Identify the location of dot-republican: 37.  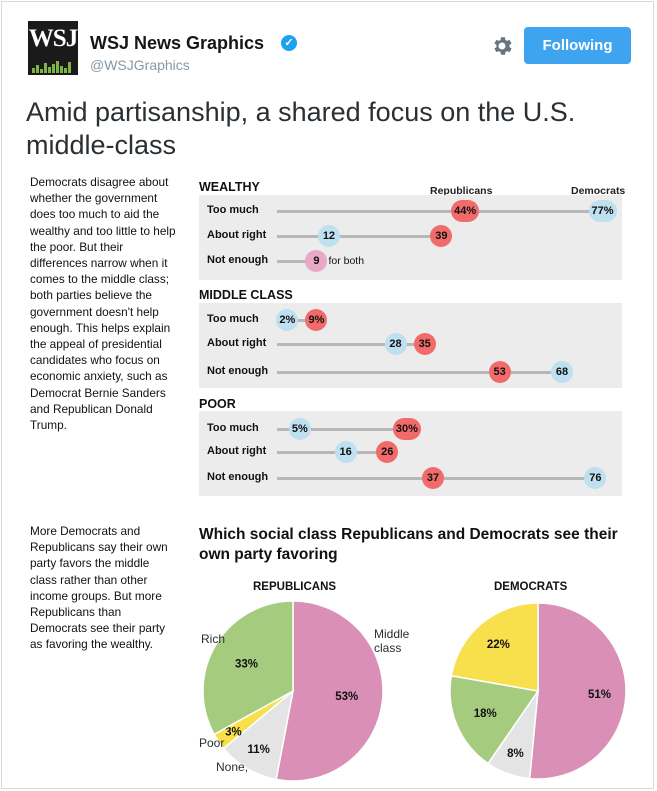
(433, 478).